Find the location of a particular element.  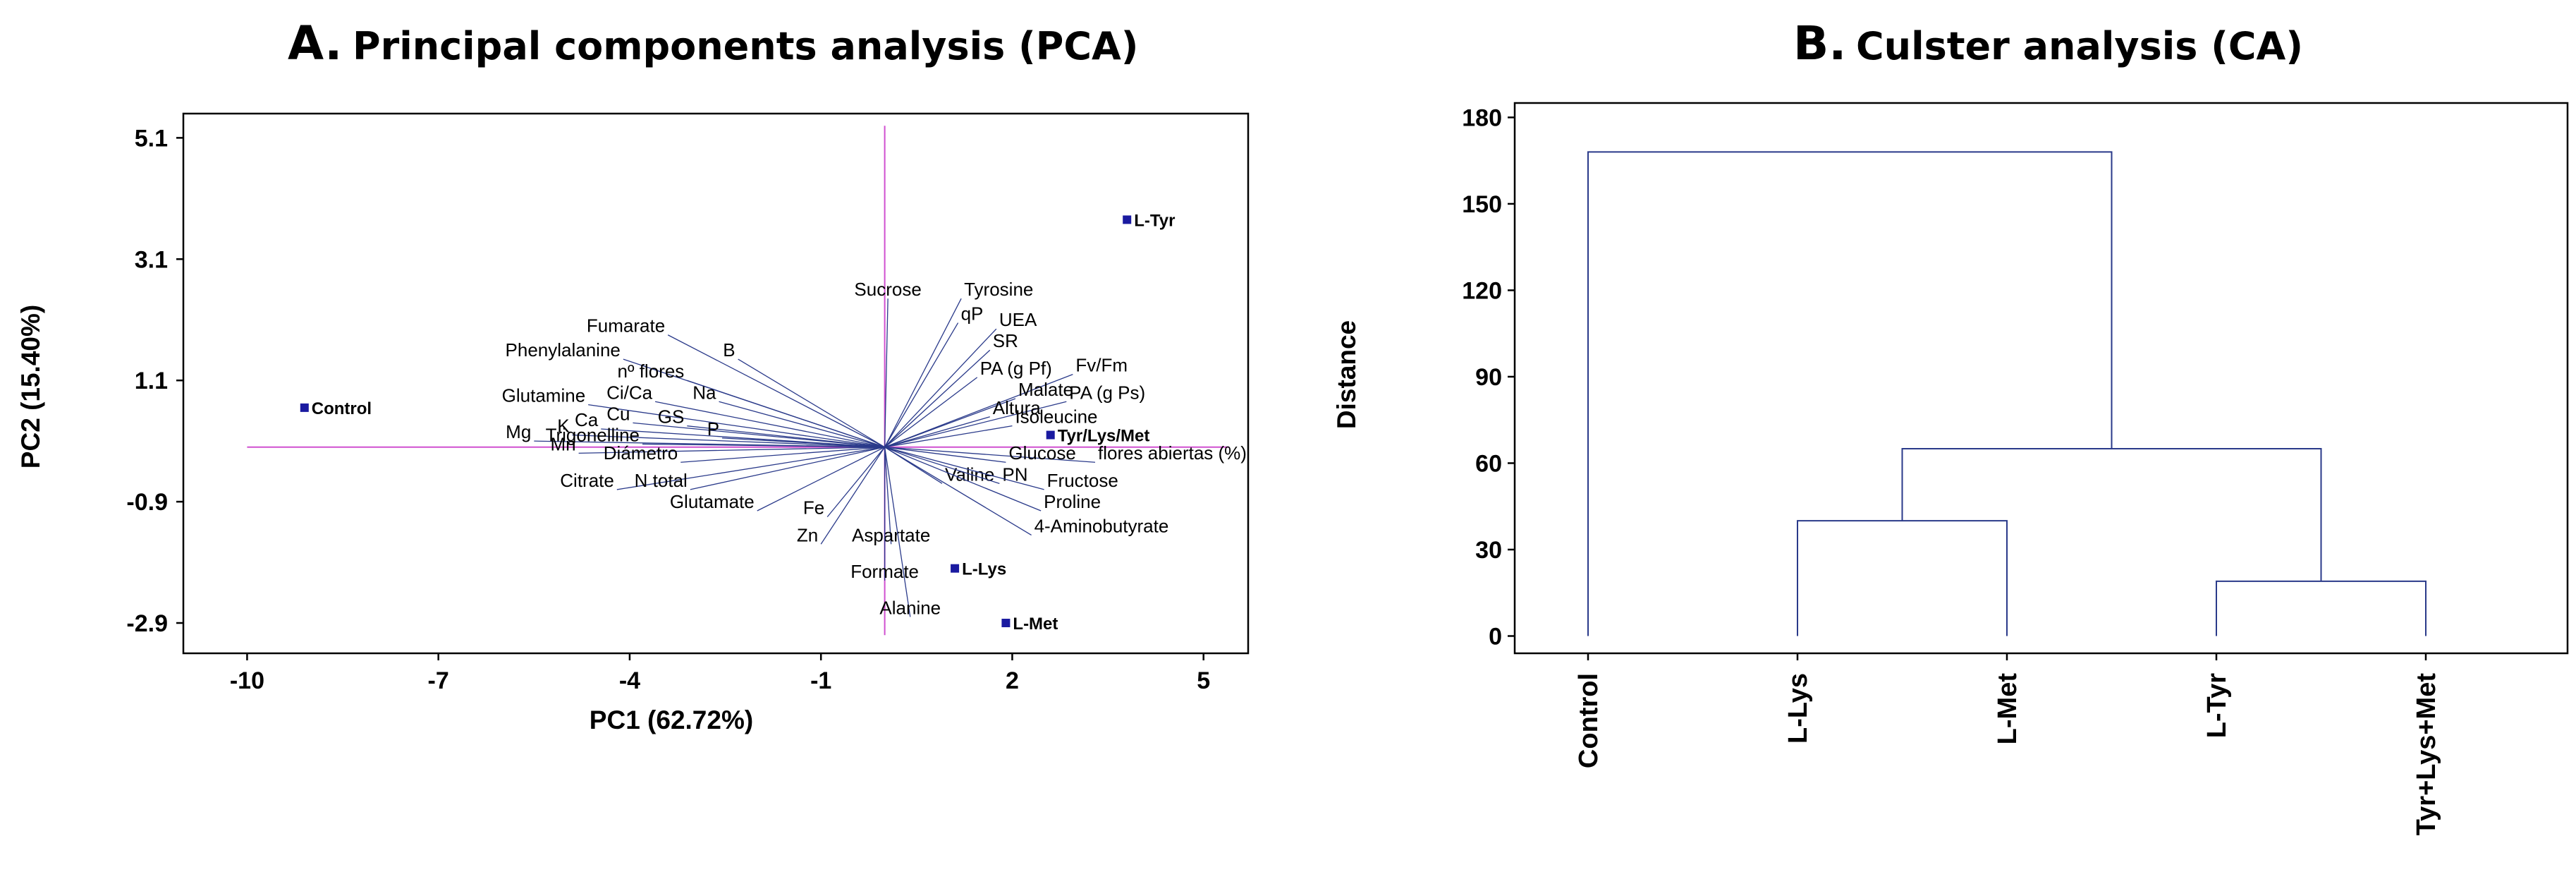

ca-y-tick-label: 0 is located at coordinates (1495, 636).